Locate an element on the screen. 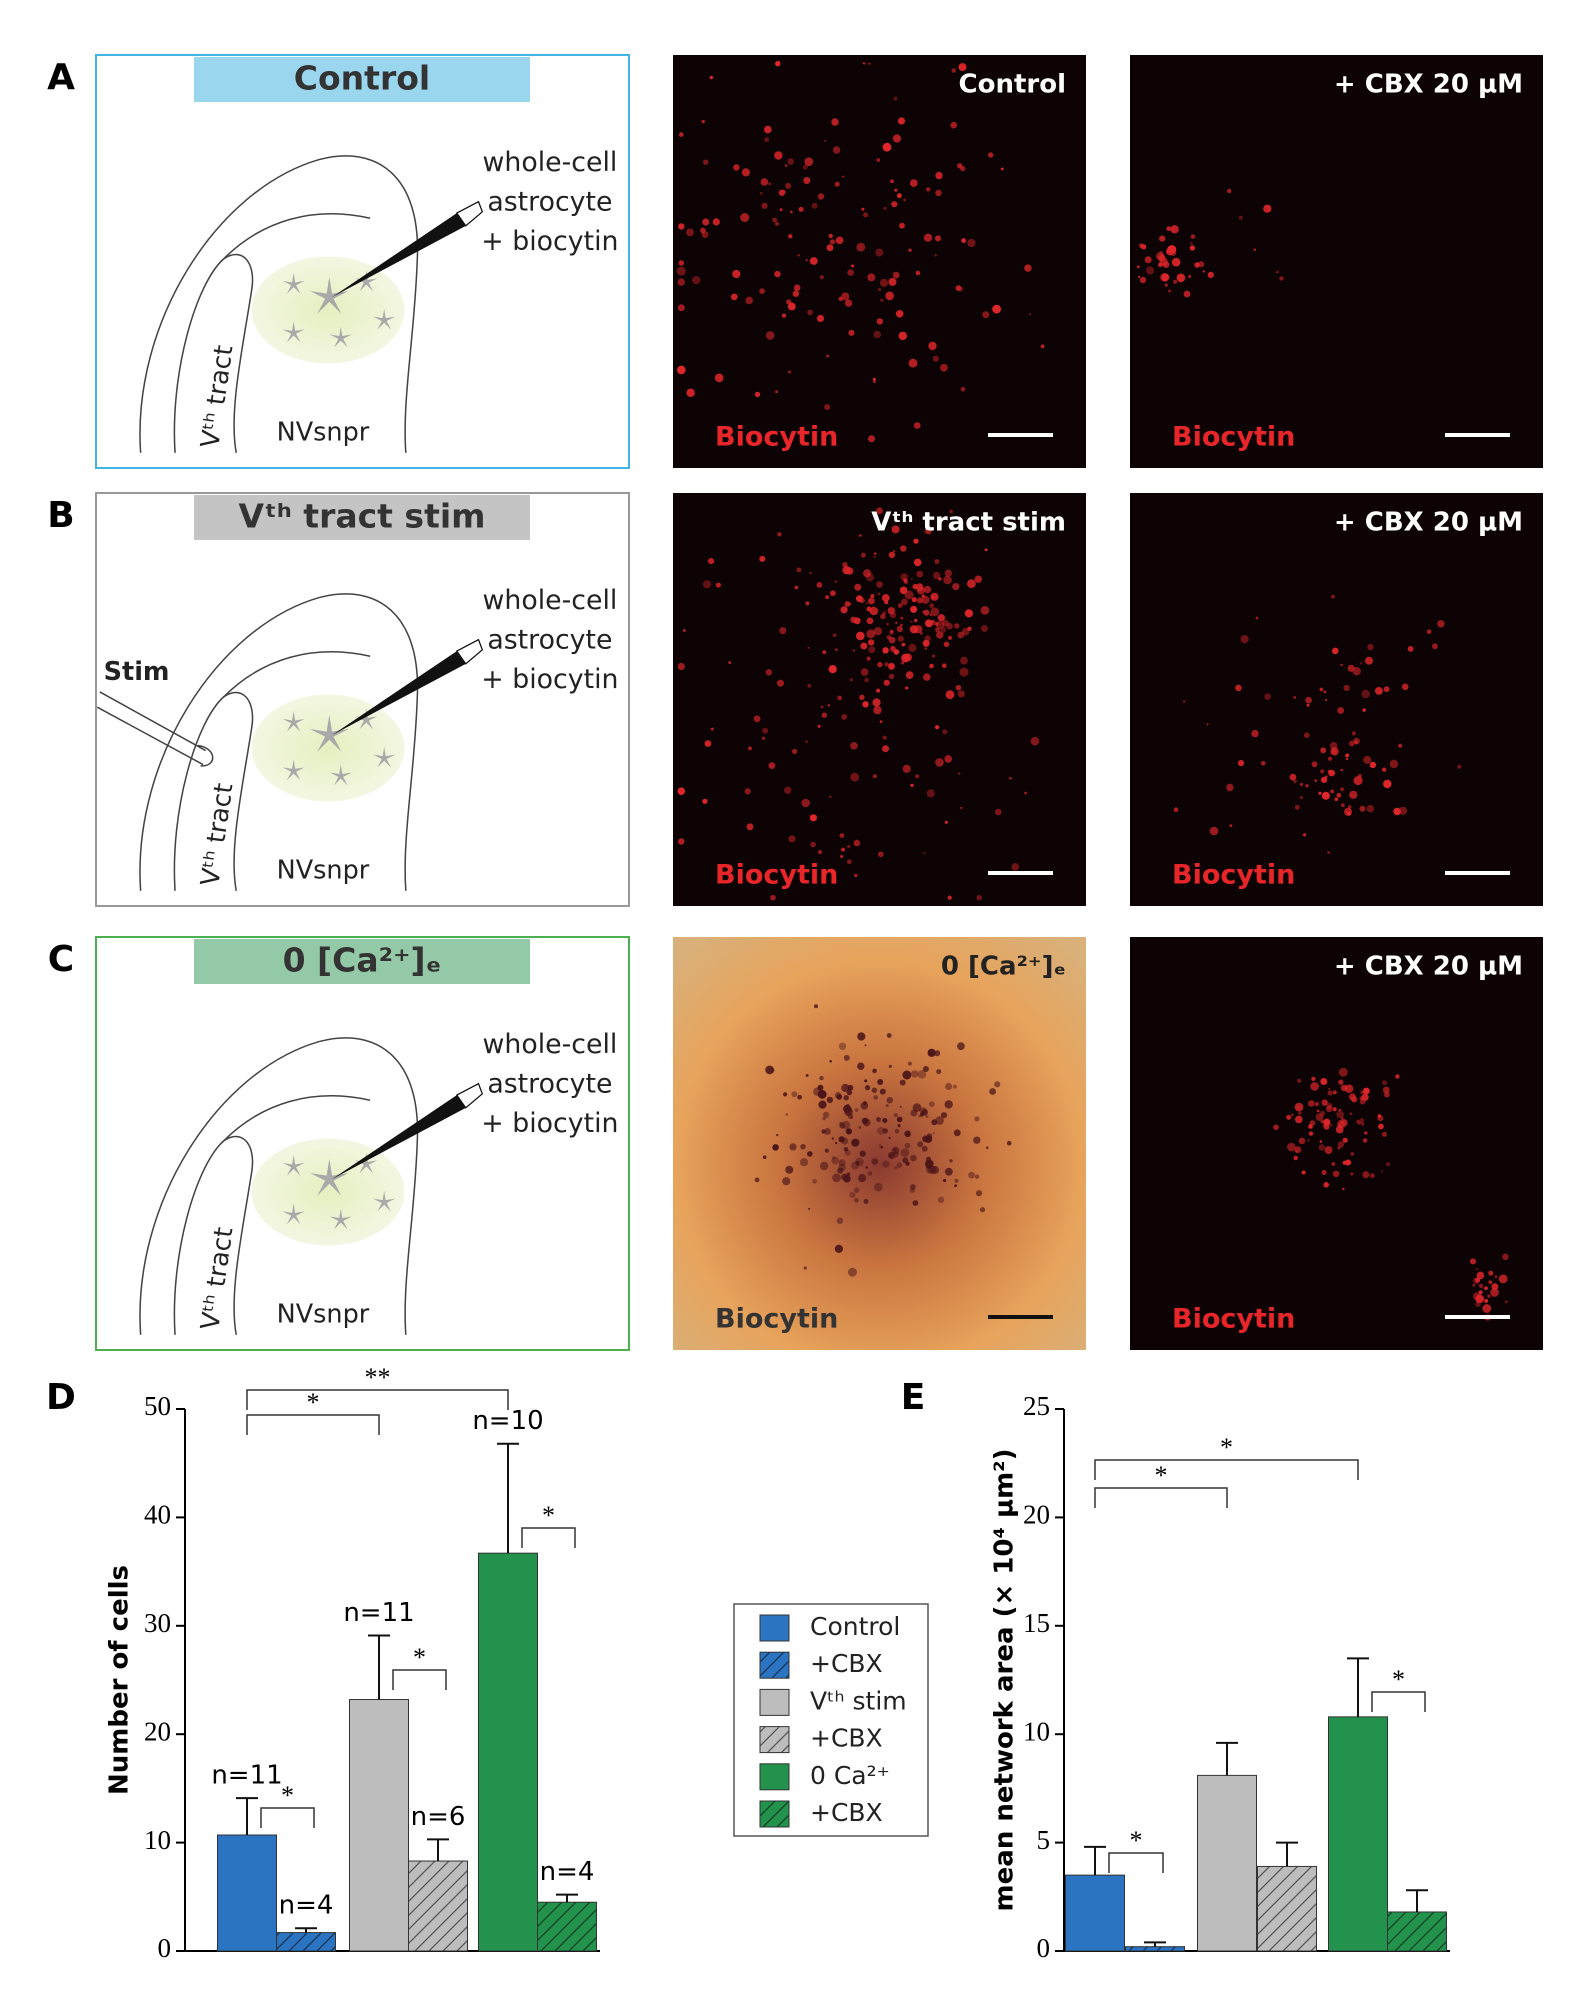 This screenshot has width=1581, height=2001. image-label: 0 [Ca²⁺]ₑ is located at coordinates (1003, 967).